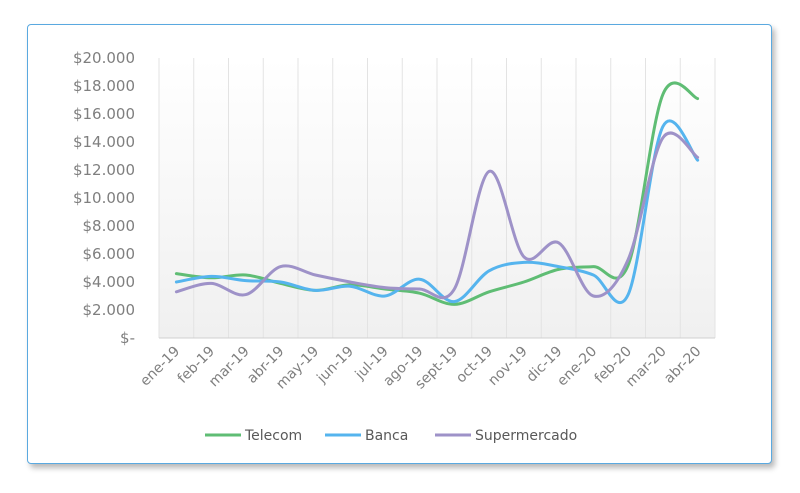  Describe the element at coordinates (682, 365) in the screenshot. I see `x-tick-label: abr-20` at that location.